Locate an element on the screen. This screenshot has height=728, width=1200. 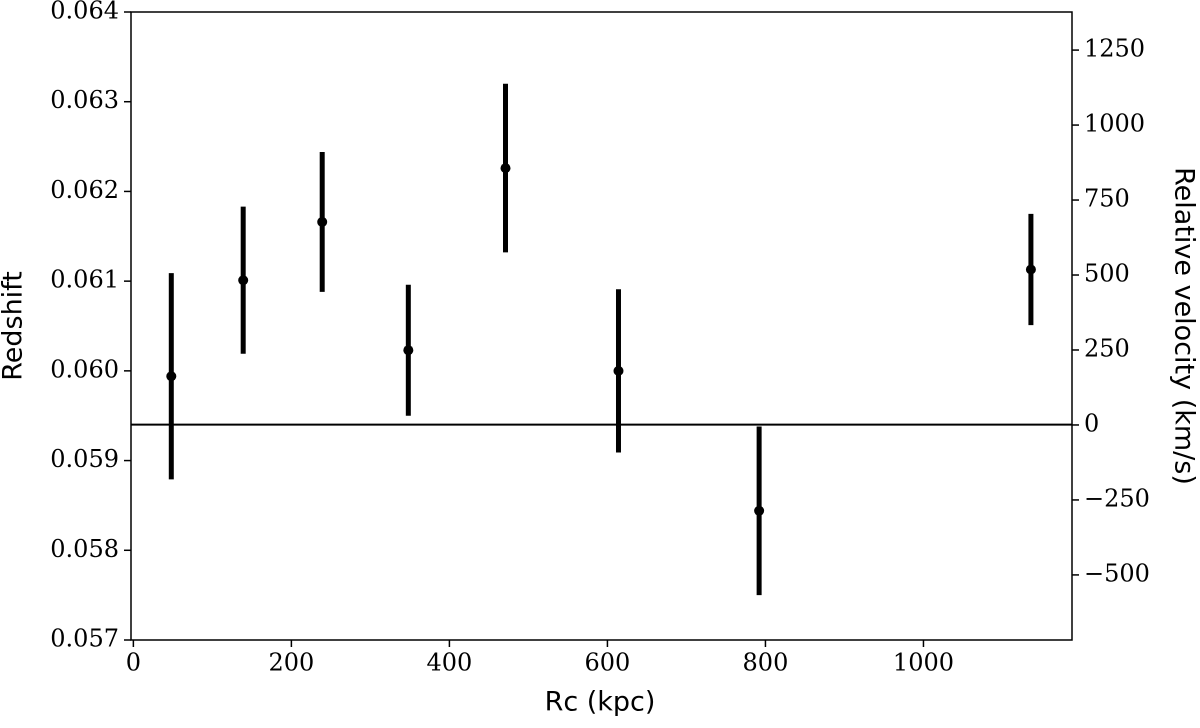
y2-tick-label: 1250 is located at coordinates (1114, 49).